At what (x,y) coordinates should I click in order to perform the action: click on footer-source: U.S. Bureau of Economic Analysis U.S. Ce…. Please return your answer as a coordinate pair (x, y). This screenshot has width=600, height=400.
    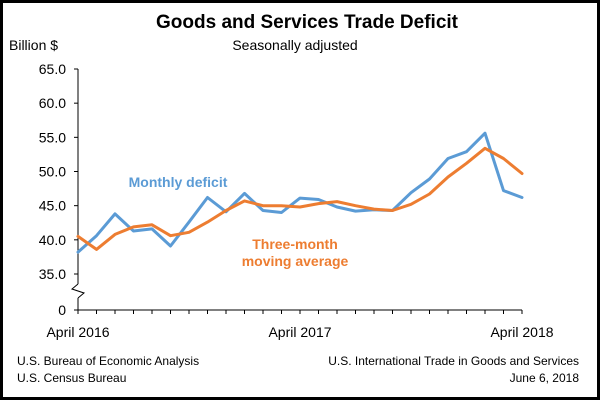
    Looking at the image, I should click on (108, 370).